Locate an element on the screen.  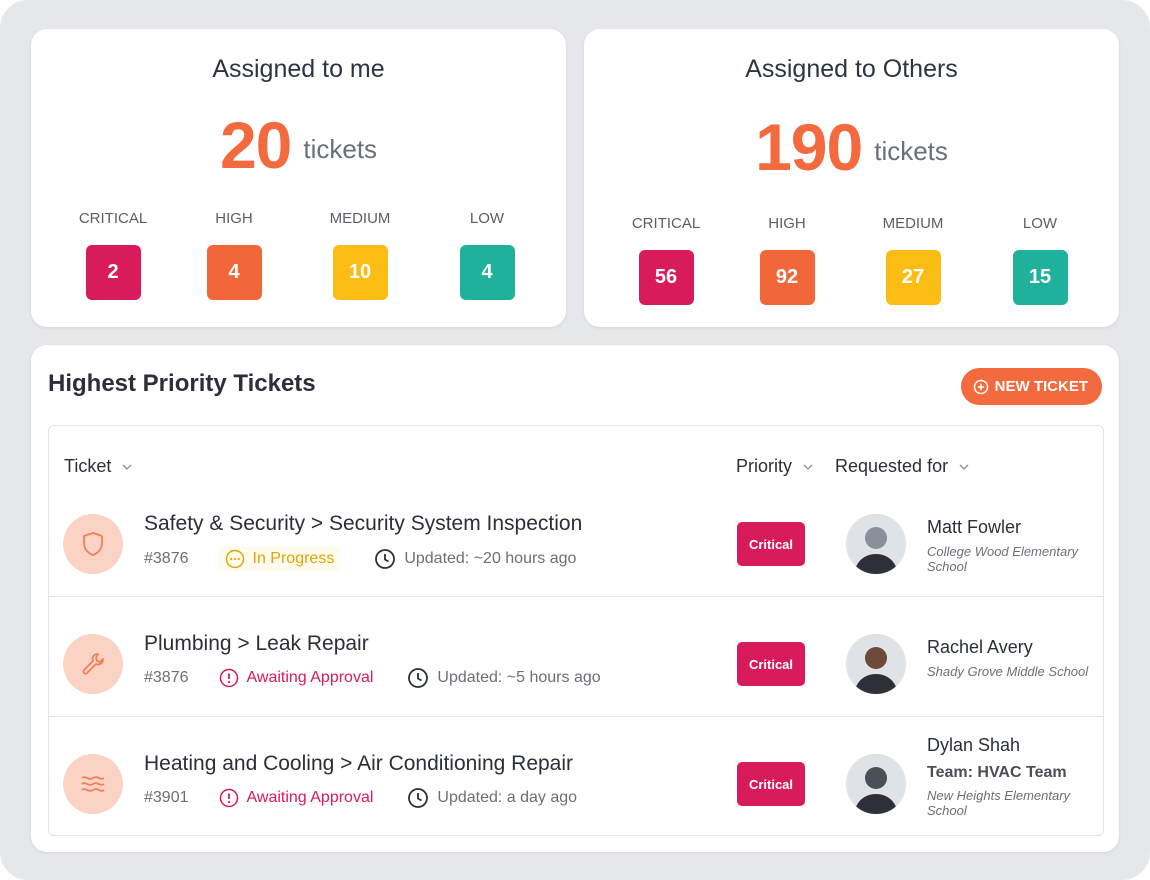
button-label: NEW TICKET is located at coordinates (1041, 386).